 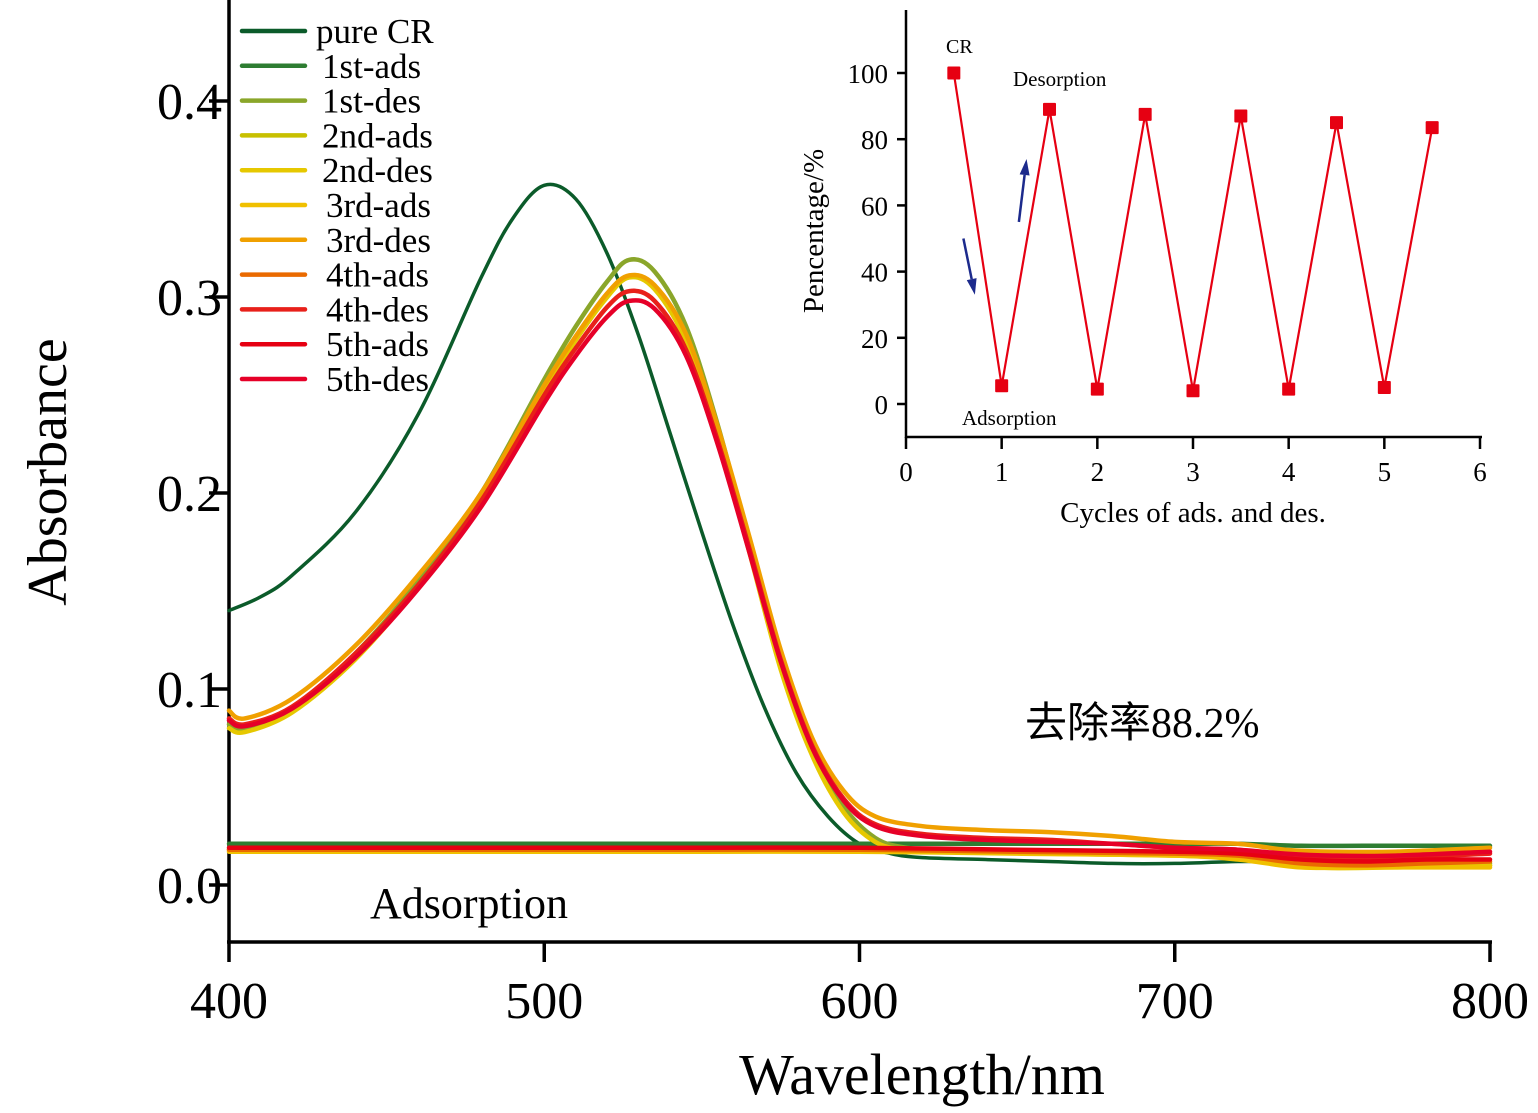 I want to click on main-y-tick-label: 0.1, so click(x=189, y=690).